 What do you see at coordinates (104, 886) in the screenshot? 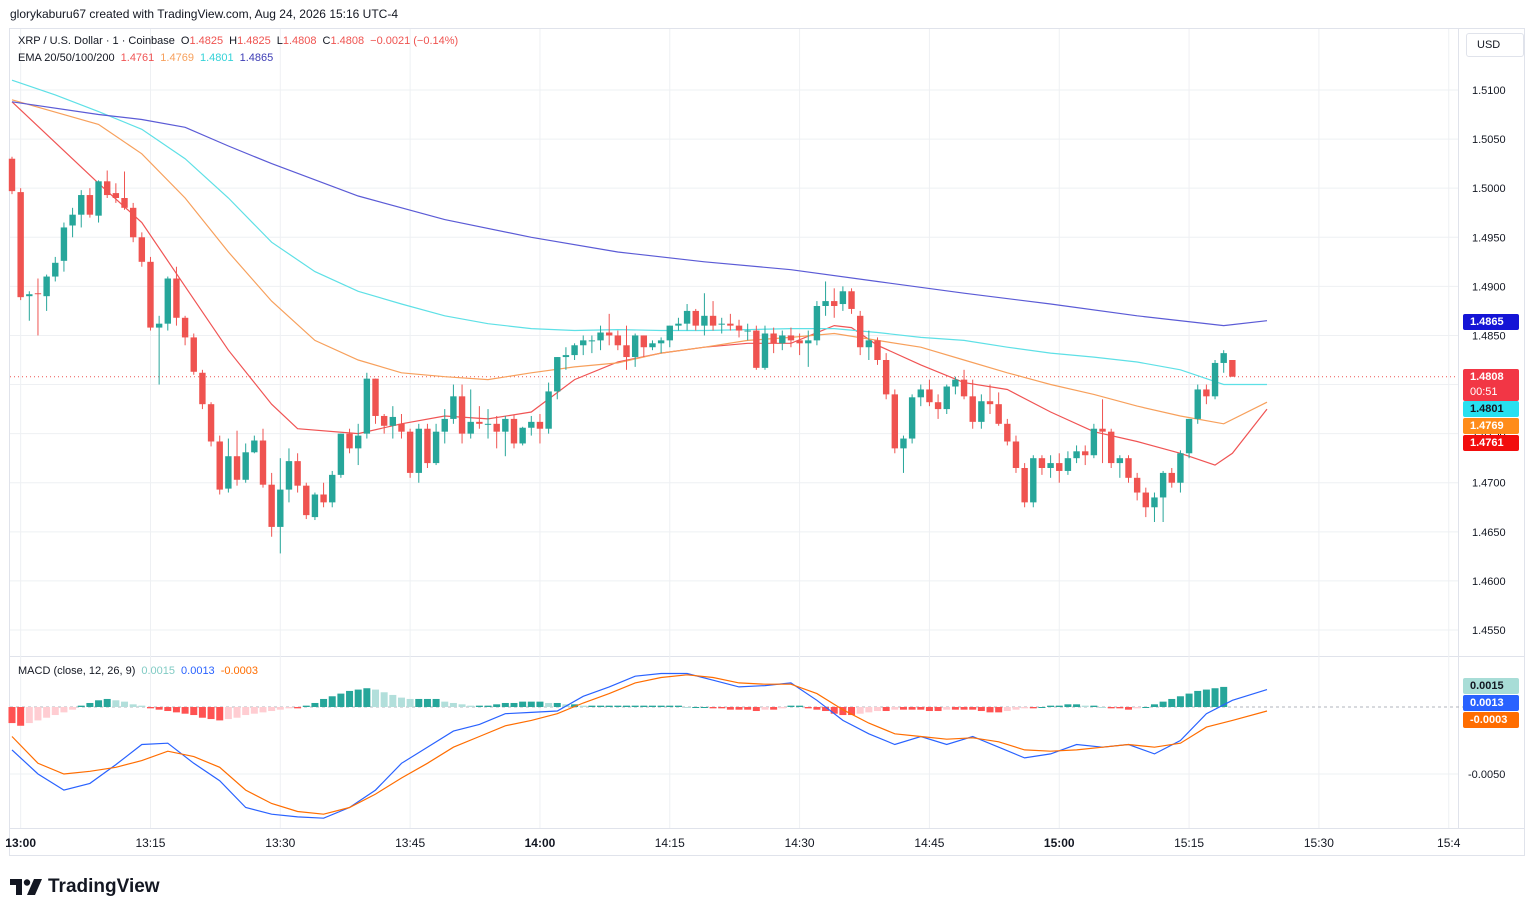
I see `brand-name: TradingView` at bounding box center [104, 886].